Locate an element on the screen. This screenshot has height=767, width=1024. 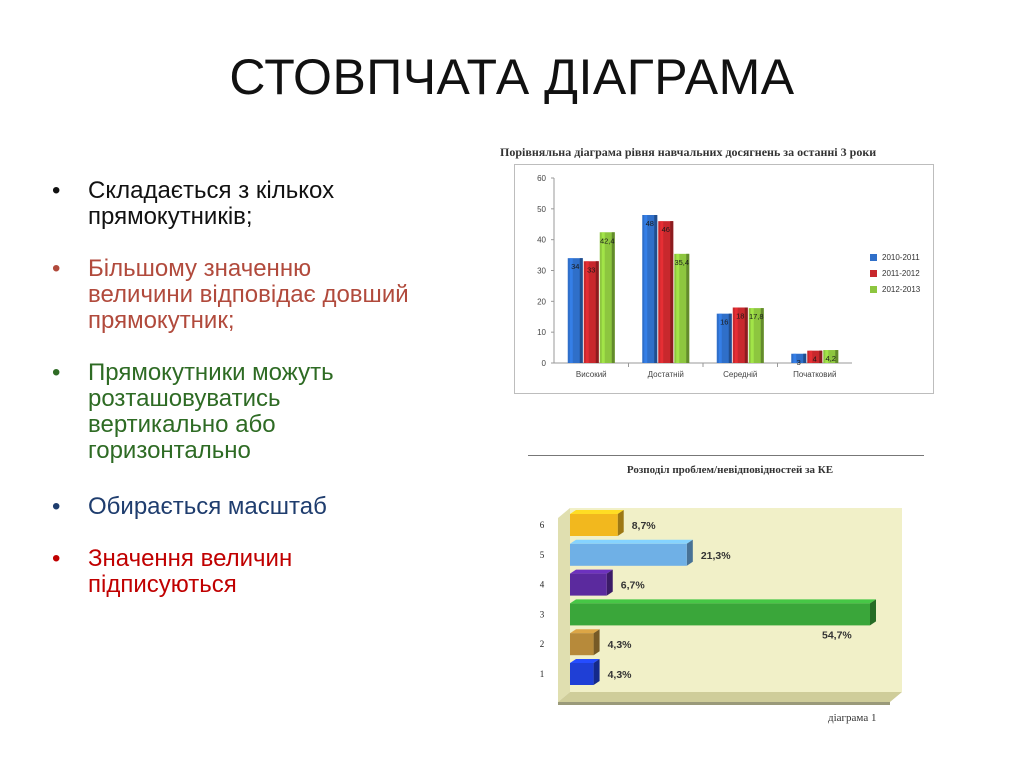
chart1-data-label: 17,8 is located at coordinates (756, 316).